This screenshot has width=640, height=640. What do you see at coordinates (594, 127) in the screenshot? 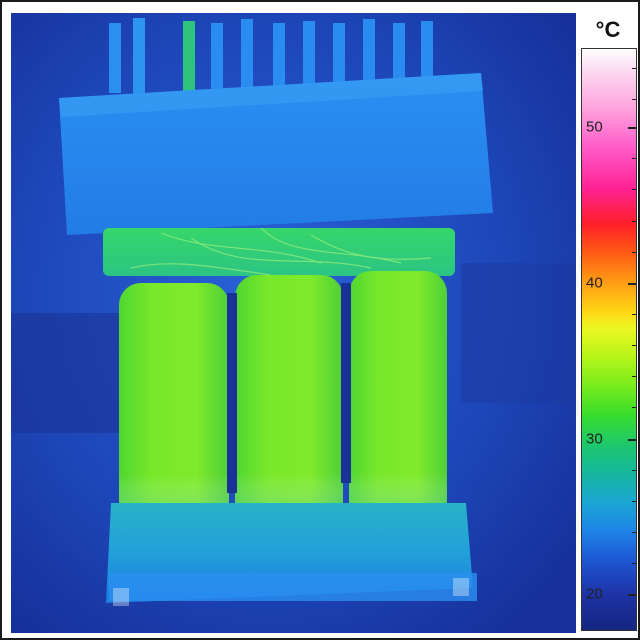
I see `tick-label-50: 50` at bounding box center [594, 127].